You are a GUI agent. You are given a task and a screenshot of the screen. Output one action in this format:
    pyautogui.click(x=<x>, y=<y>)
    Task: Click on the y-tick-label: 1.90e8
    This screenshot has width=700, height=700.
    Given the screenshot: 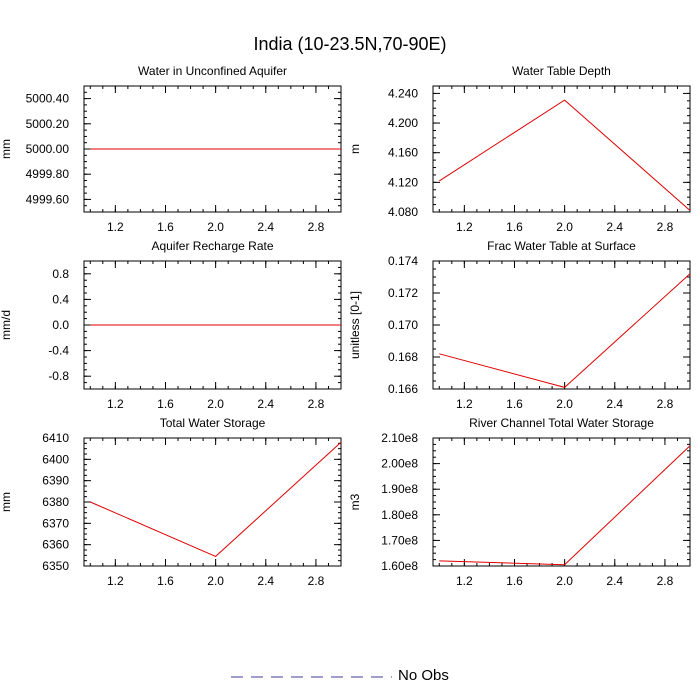 What is the action you would take?
    pyautogui.click(x=399, y=489)
    